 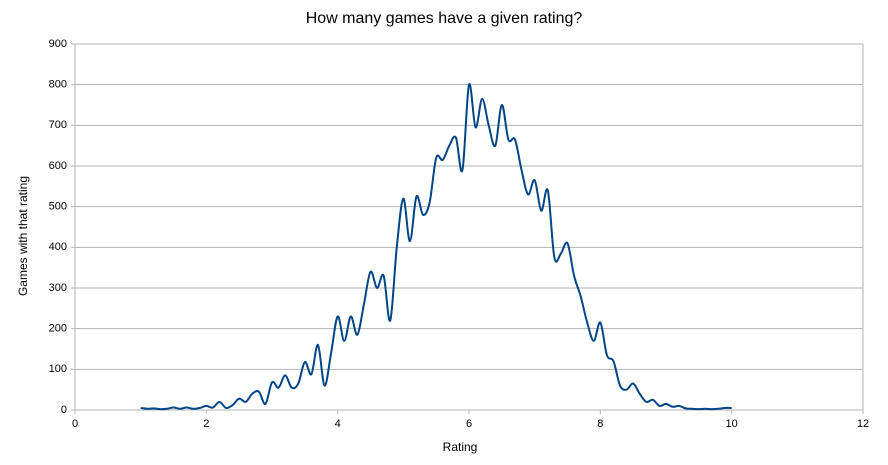 I want to click on y-tick-label: 700, so click(x=58, y=125).